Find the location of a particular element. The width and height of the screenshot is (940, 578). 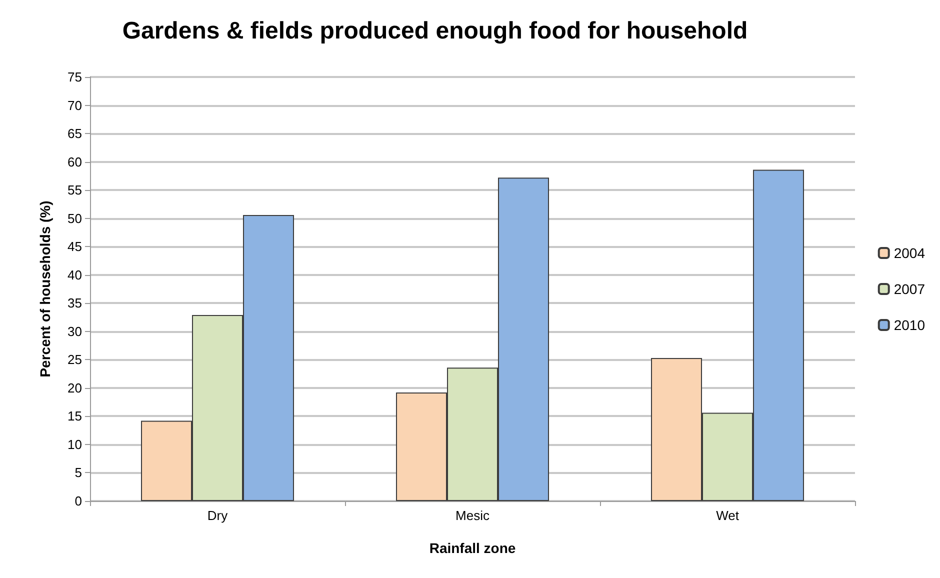

y-axis-title: Percent of households (%) is located at coordinates (45, 289).